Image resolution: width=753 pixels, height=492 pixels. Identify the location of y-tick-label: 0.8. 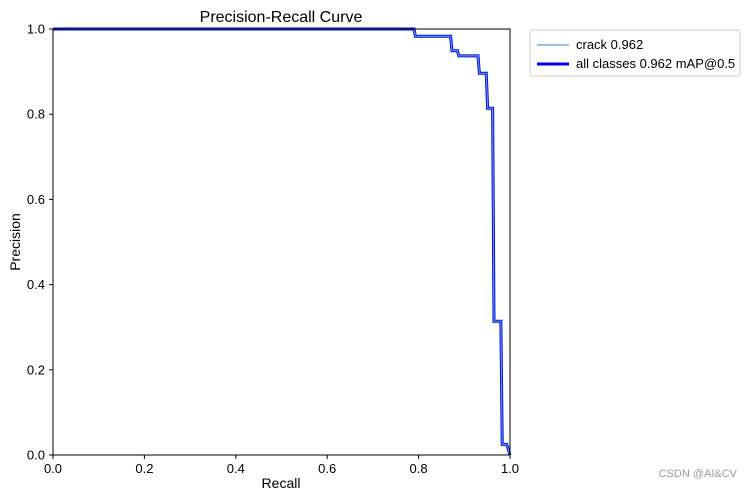
(36, 114).